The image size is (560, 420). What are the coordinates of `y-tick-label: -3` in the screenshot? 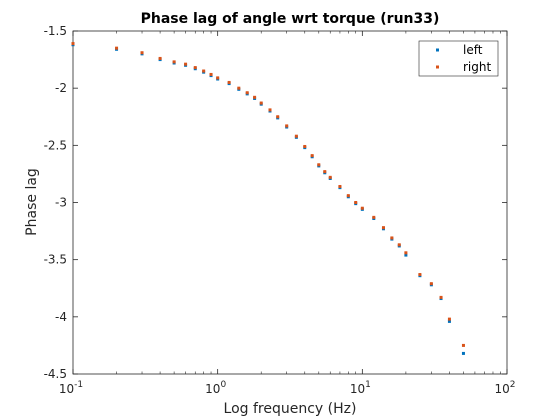 It's located at (61, 203).